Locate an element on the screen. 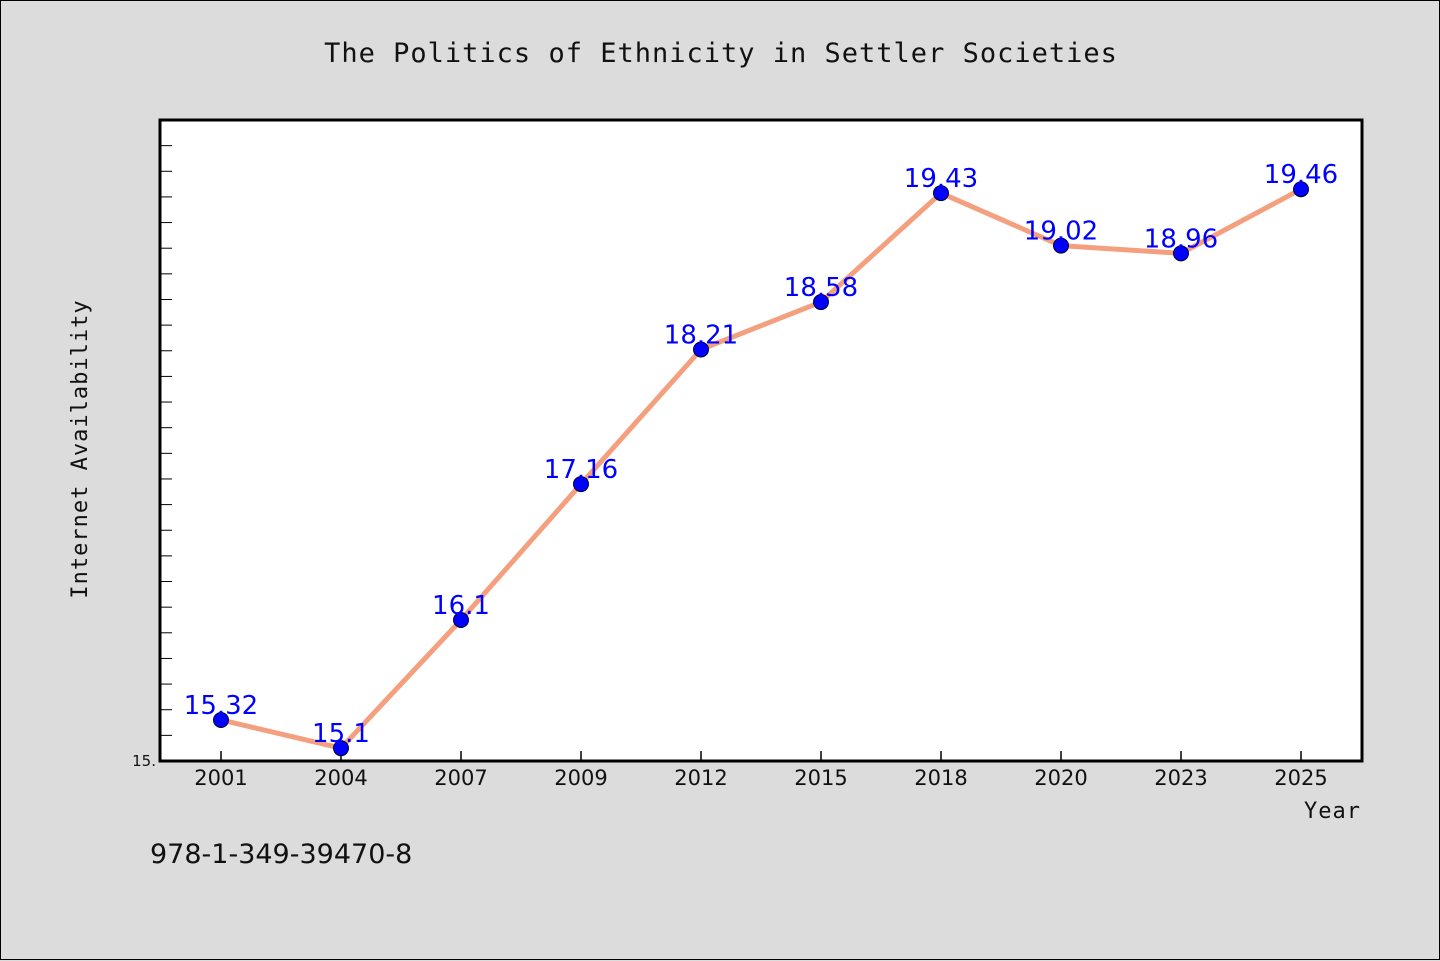  x-tick-label: 2025 is located at coordinates (1300, 778).